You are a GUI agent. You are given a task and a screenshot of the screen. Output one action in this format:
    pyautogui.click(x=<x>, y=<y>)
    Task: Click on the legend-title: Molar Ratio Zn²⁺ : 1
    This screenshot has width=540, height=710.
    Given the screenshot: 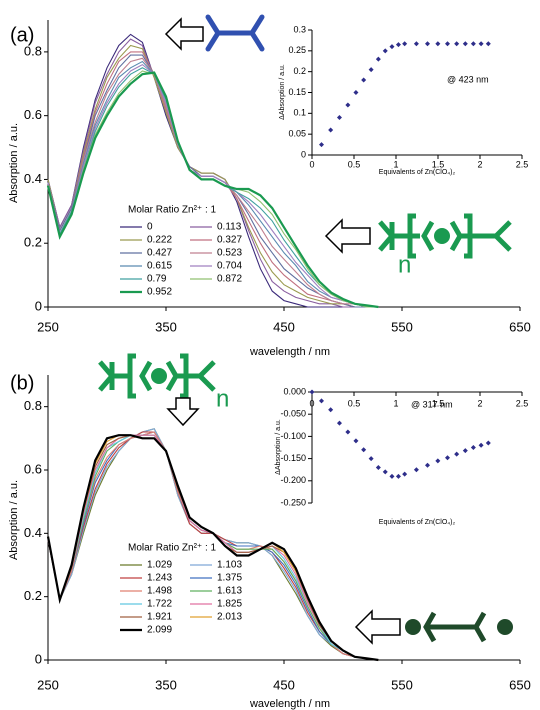 What is the action you would take?
    pyautogui.click(x=172, y=548)
    